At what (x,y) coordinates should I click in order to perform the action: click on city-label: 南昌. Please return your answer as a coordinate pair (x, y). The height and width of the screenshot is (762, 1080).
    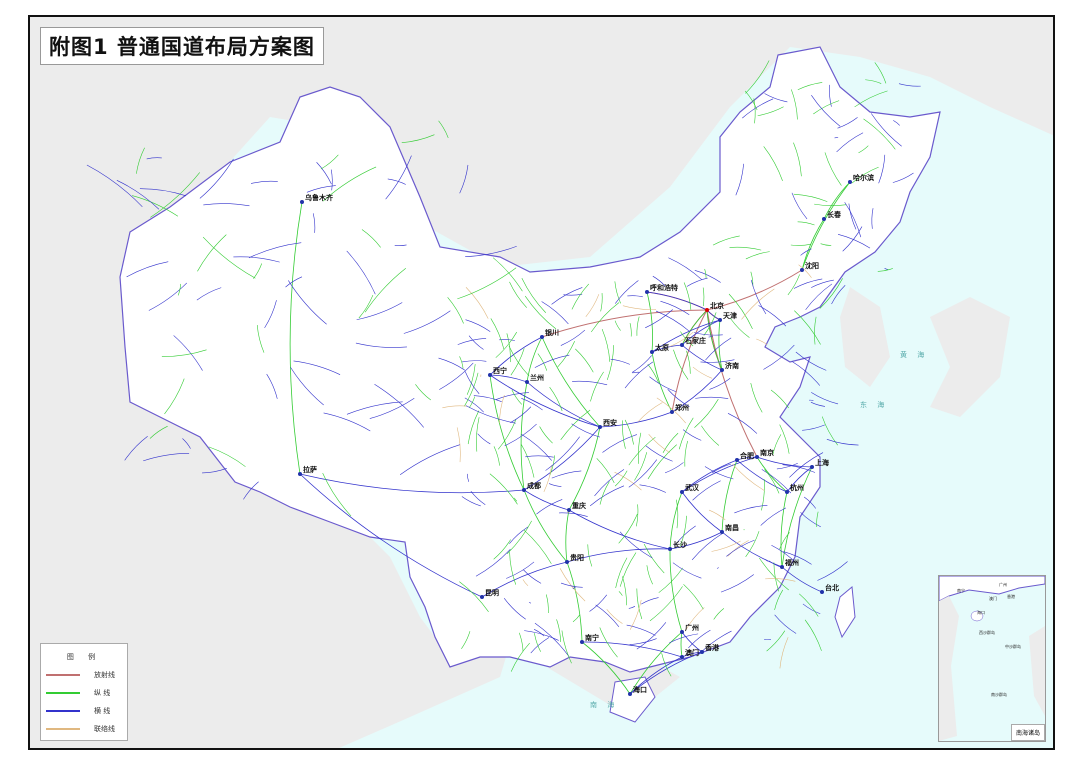
    Looking at the image, I should click on (732, 527).